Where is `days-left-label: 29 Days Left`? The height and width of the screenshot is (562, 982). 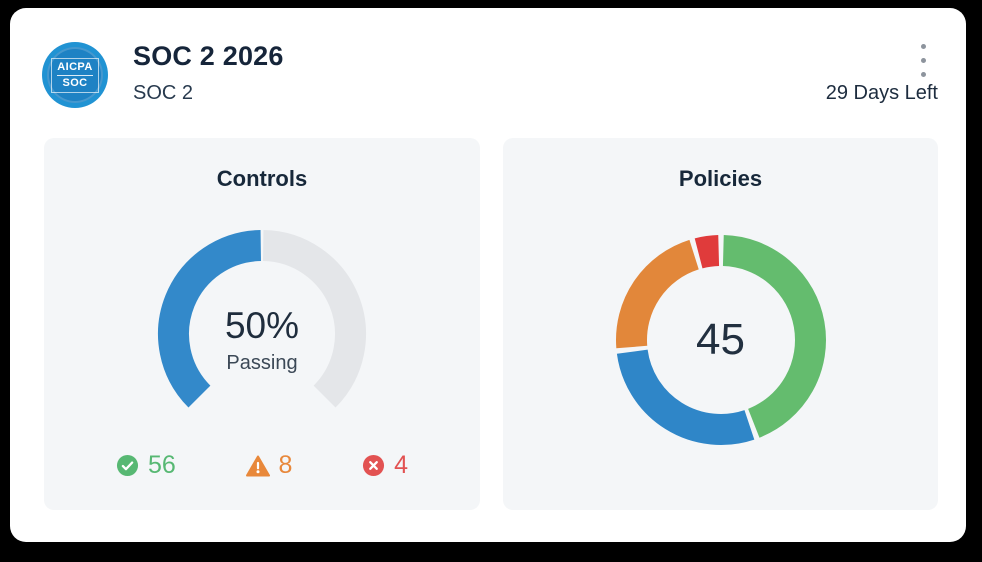 days-left-label: 29 Days Left is located at coordinates (881, 93).